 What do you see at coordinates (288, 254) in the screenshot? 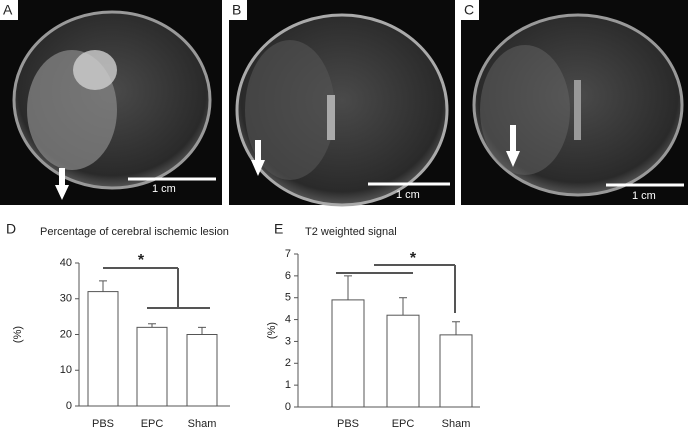
I see `y-tick-label: 7` at bounding box center [288, 254].